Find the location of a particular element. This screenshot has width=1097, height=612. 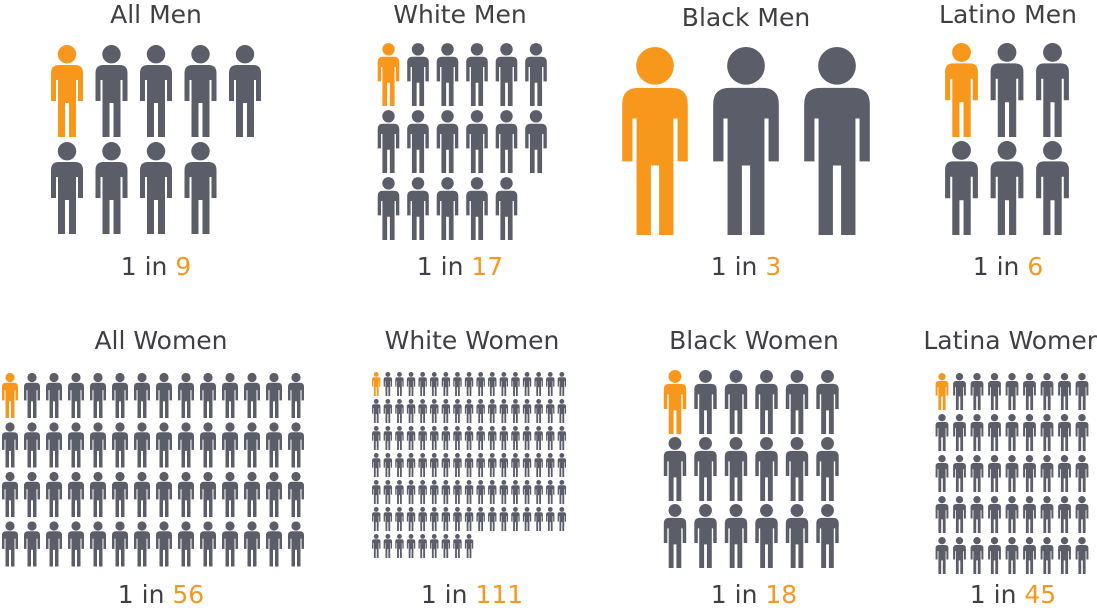

latino-men-title: Latino Men is located at coordinates (1008, 14).